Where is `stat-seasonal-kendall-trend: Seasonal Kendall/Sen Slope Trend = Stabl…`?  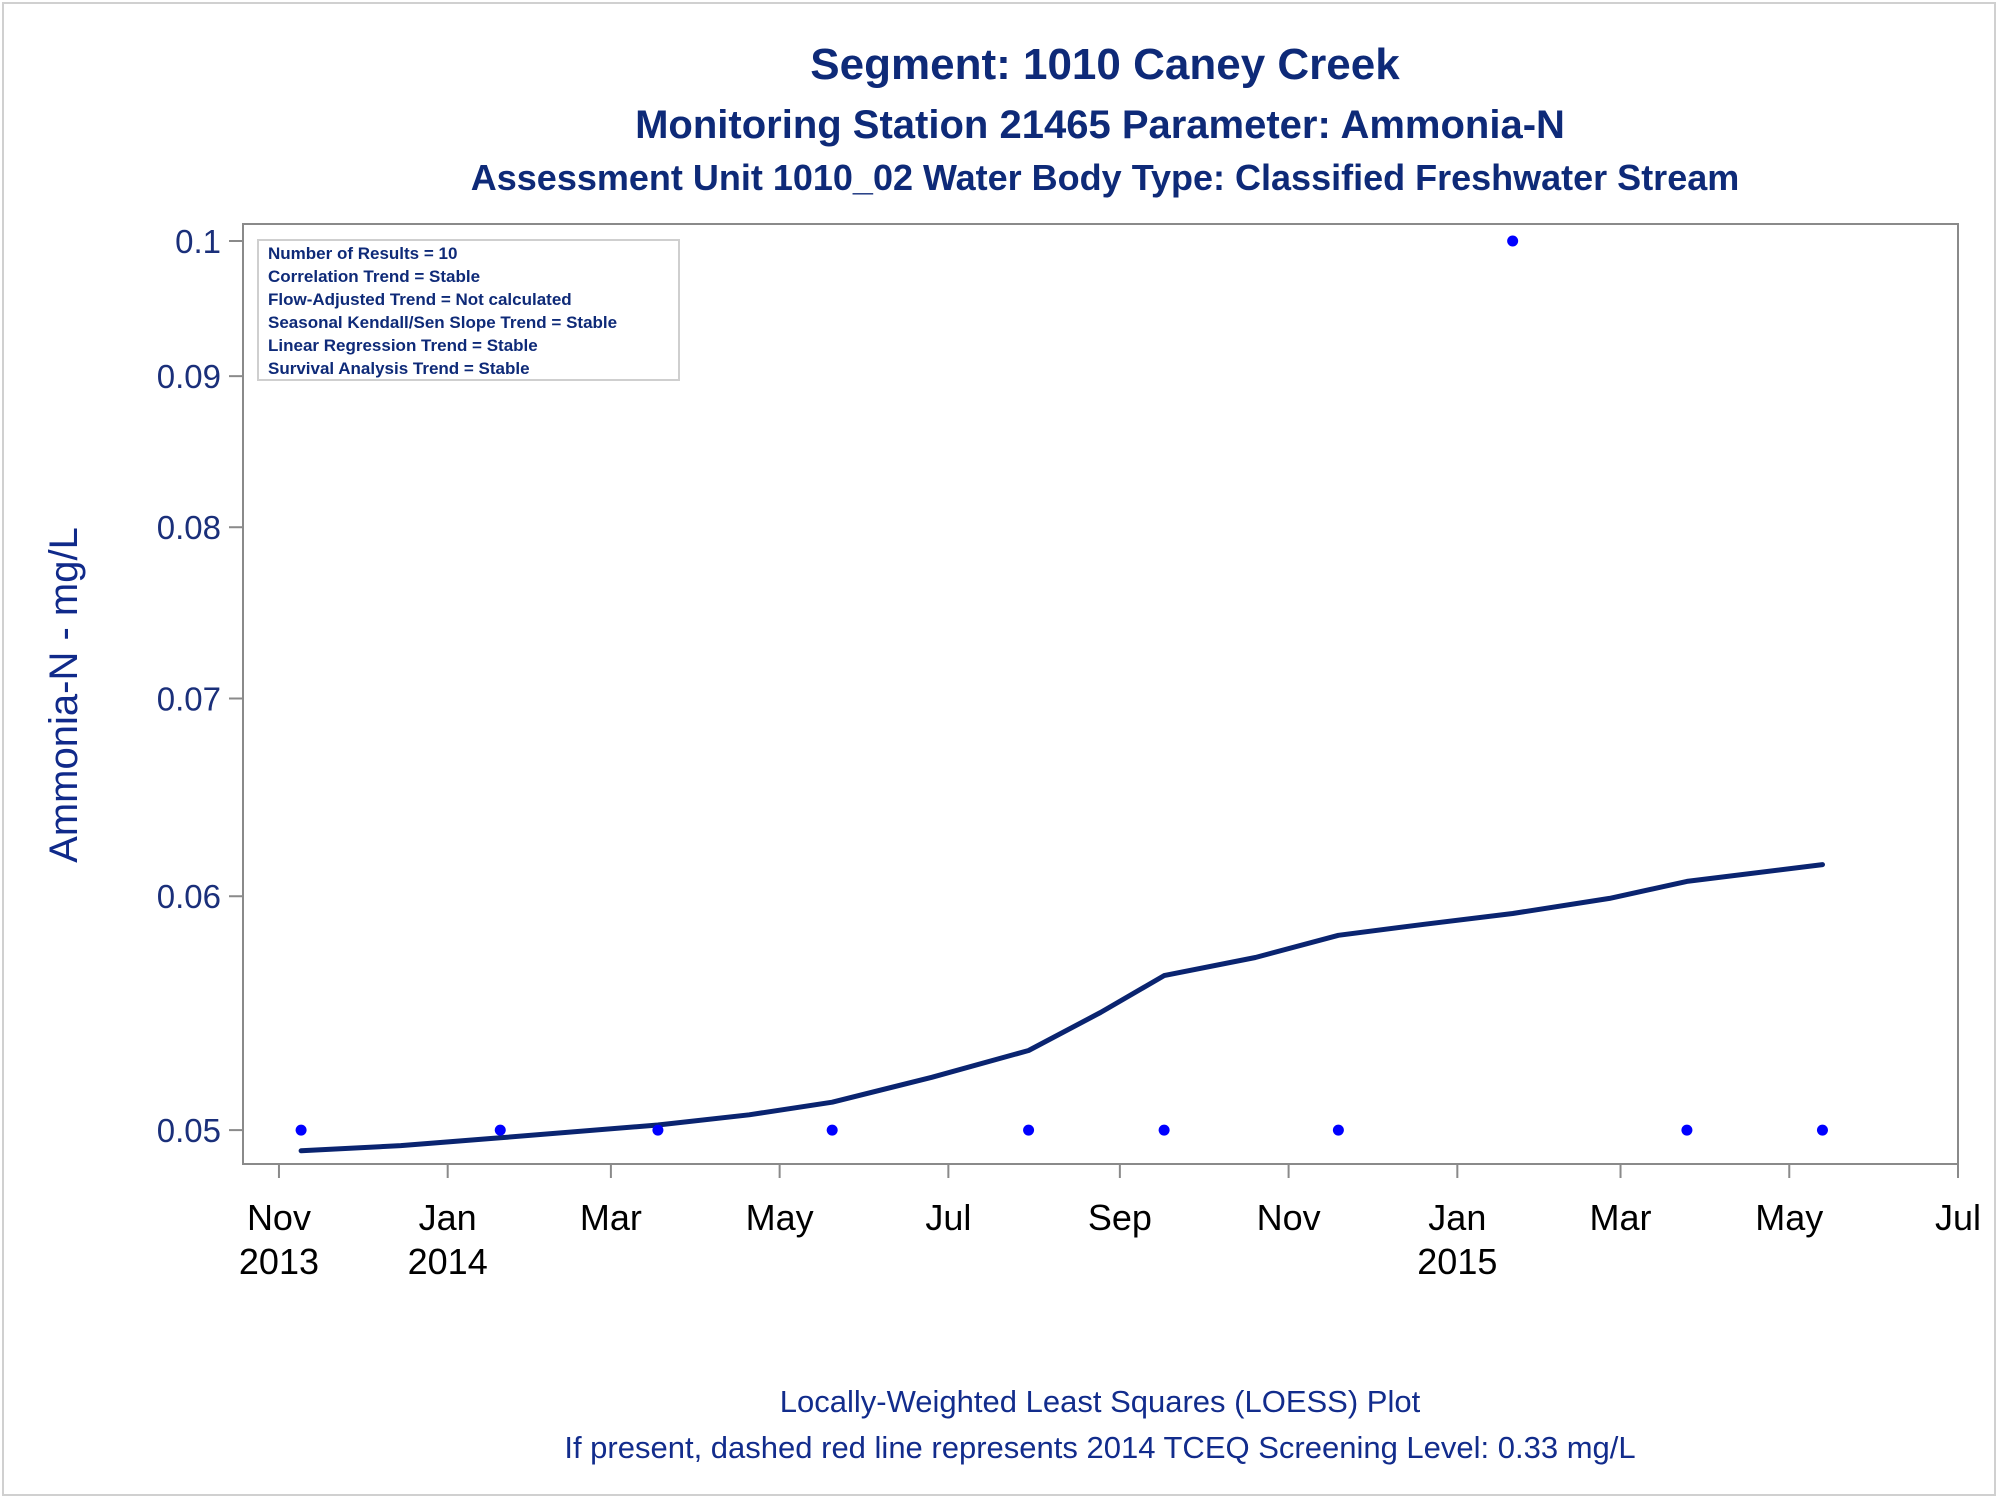
stat-seasonal-kendall-trend: Seasonal Kendall/Sen Slope Trend = Stabl… is located at coordinates (442, 322).